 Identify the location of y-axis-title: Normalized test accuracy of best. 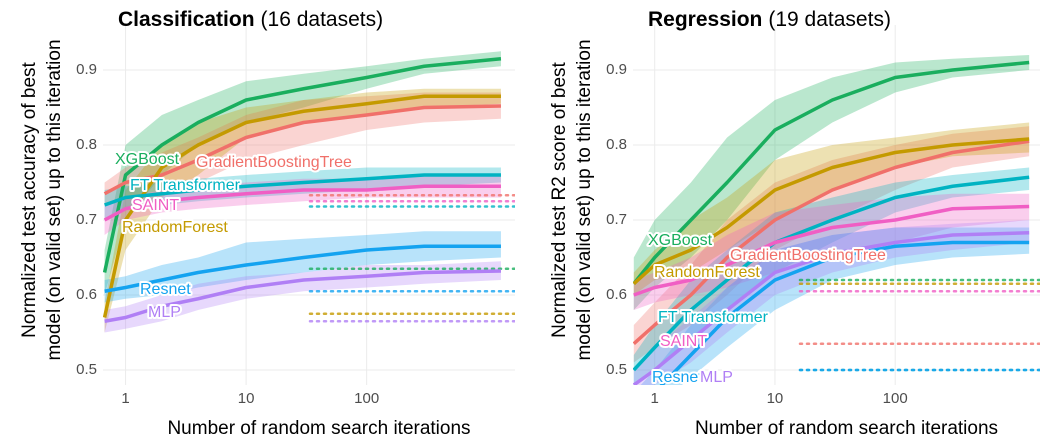
(29, 199).